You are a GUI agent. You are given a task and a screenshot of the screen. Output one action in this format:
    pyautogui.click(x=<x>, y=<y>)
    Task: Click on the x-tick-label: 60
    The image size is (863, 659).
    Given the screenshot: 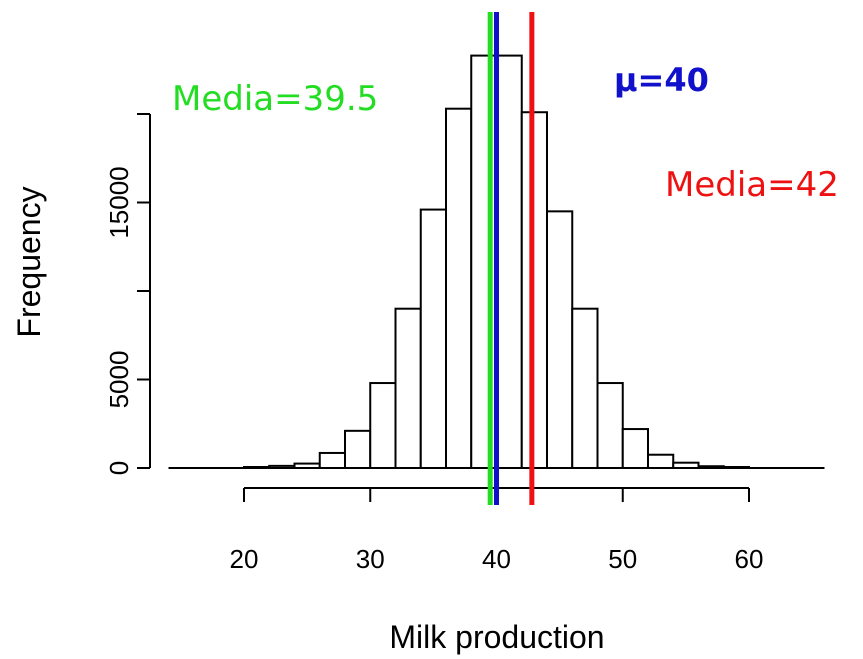 What is the action you would take?
    pyautogui.click(x=749, y=559)
    